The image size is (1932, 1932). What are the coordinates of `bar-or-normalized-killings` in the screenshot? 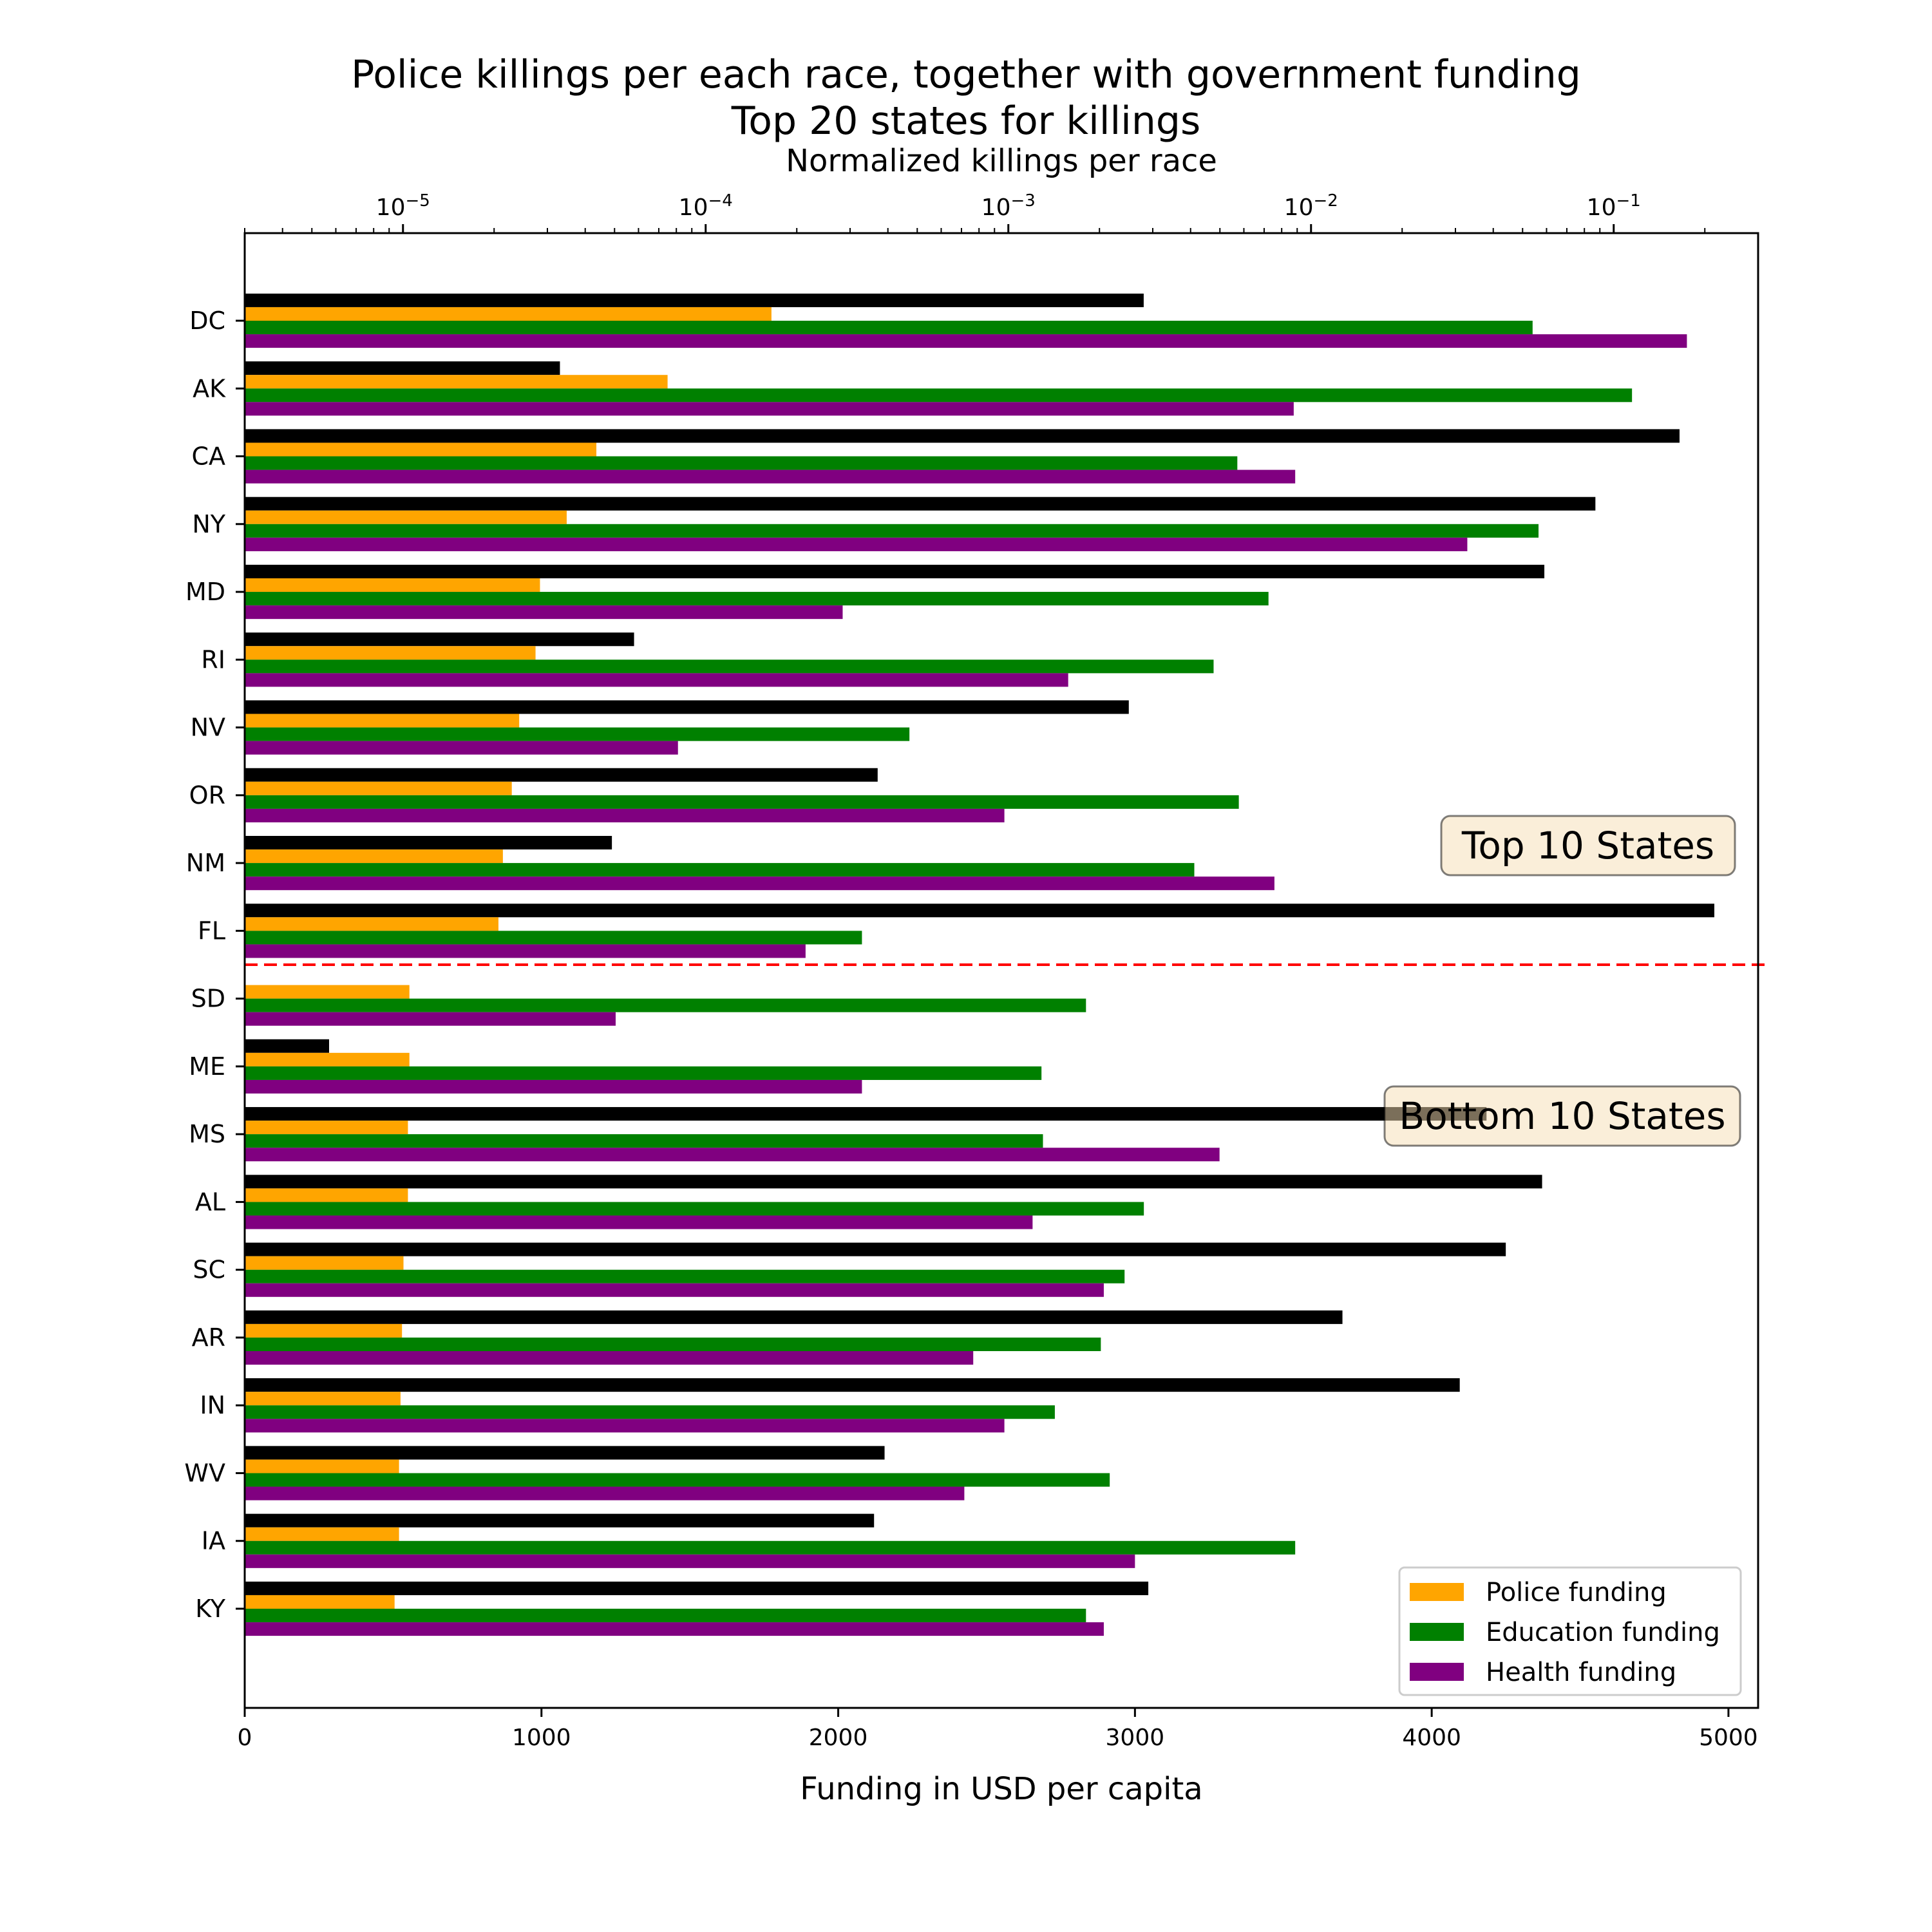 It's located at (561, 775).